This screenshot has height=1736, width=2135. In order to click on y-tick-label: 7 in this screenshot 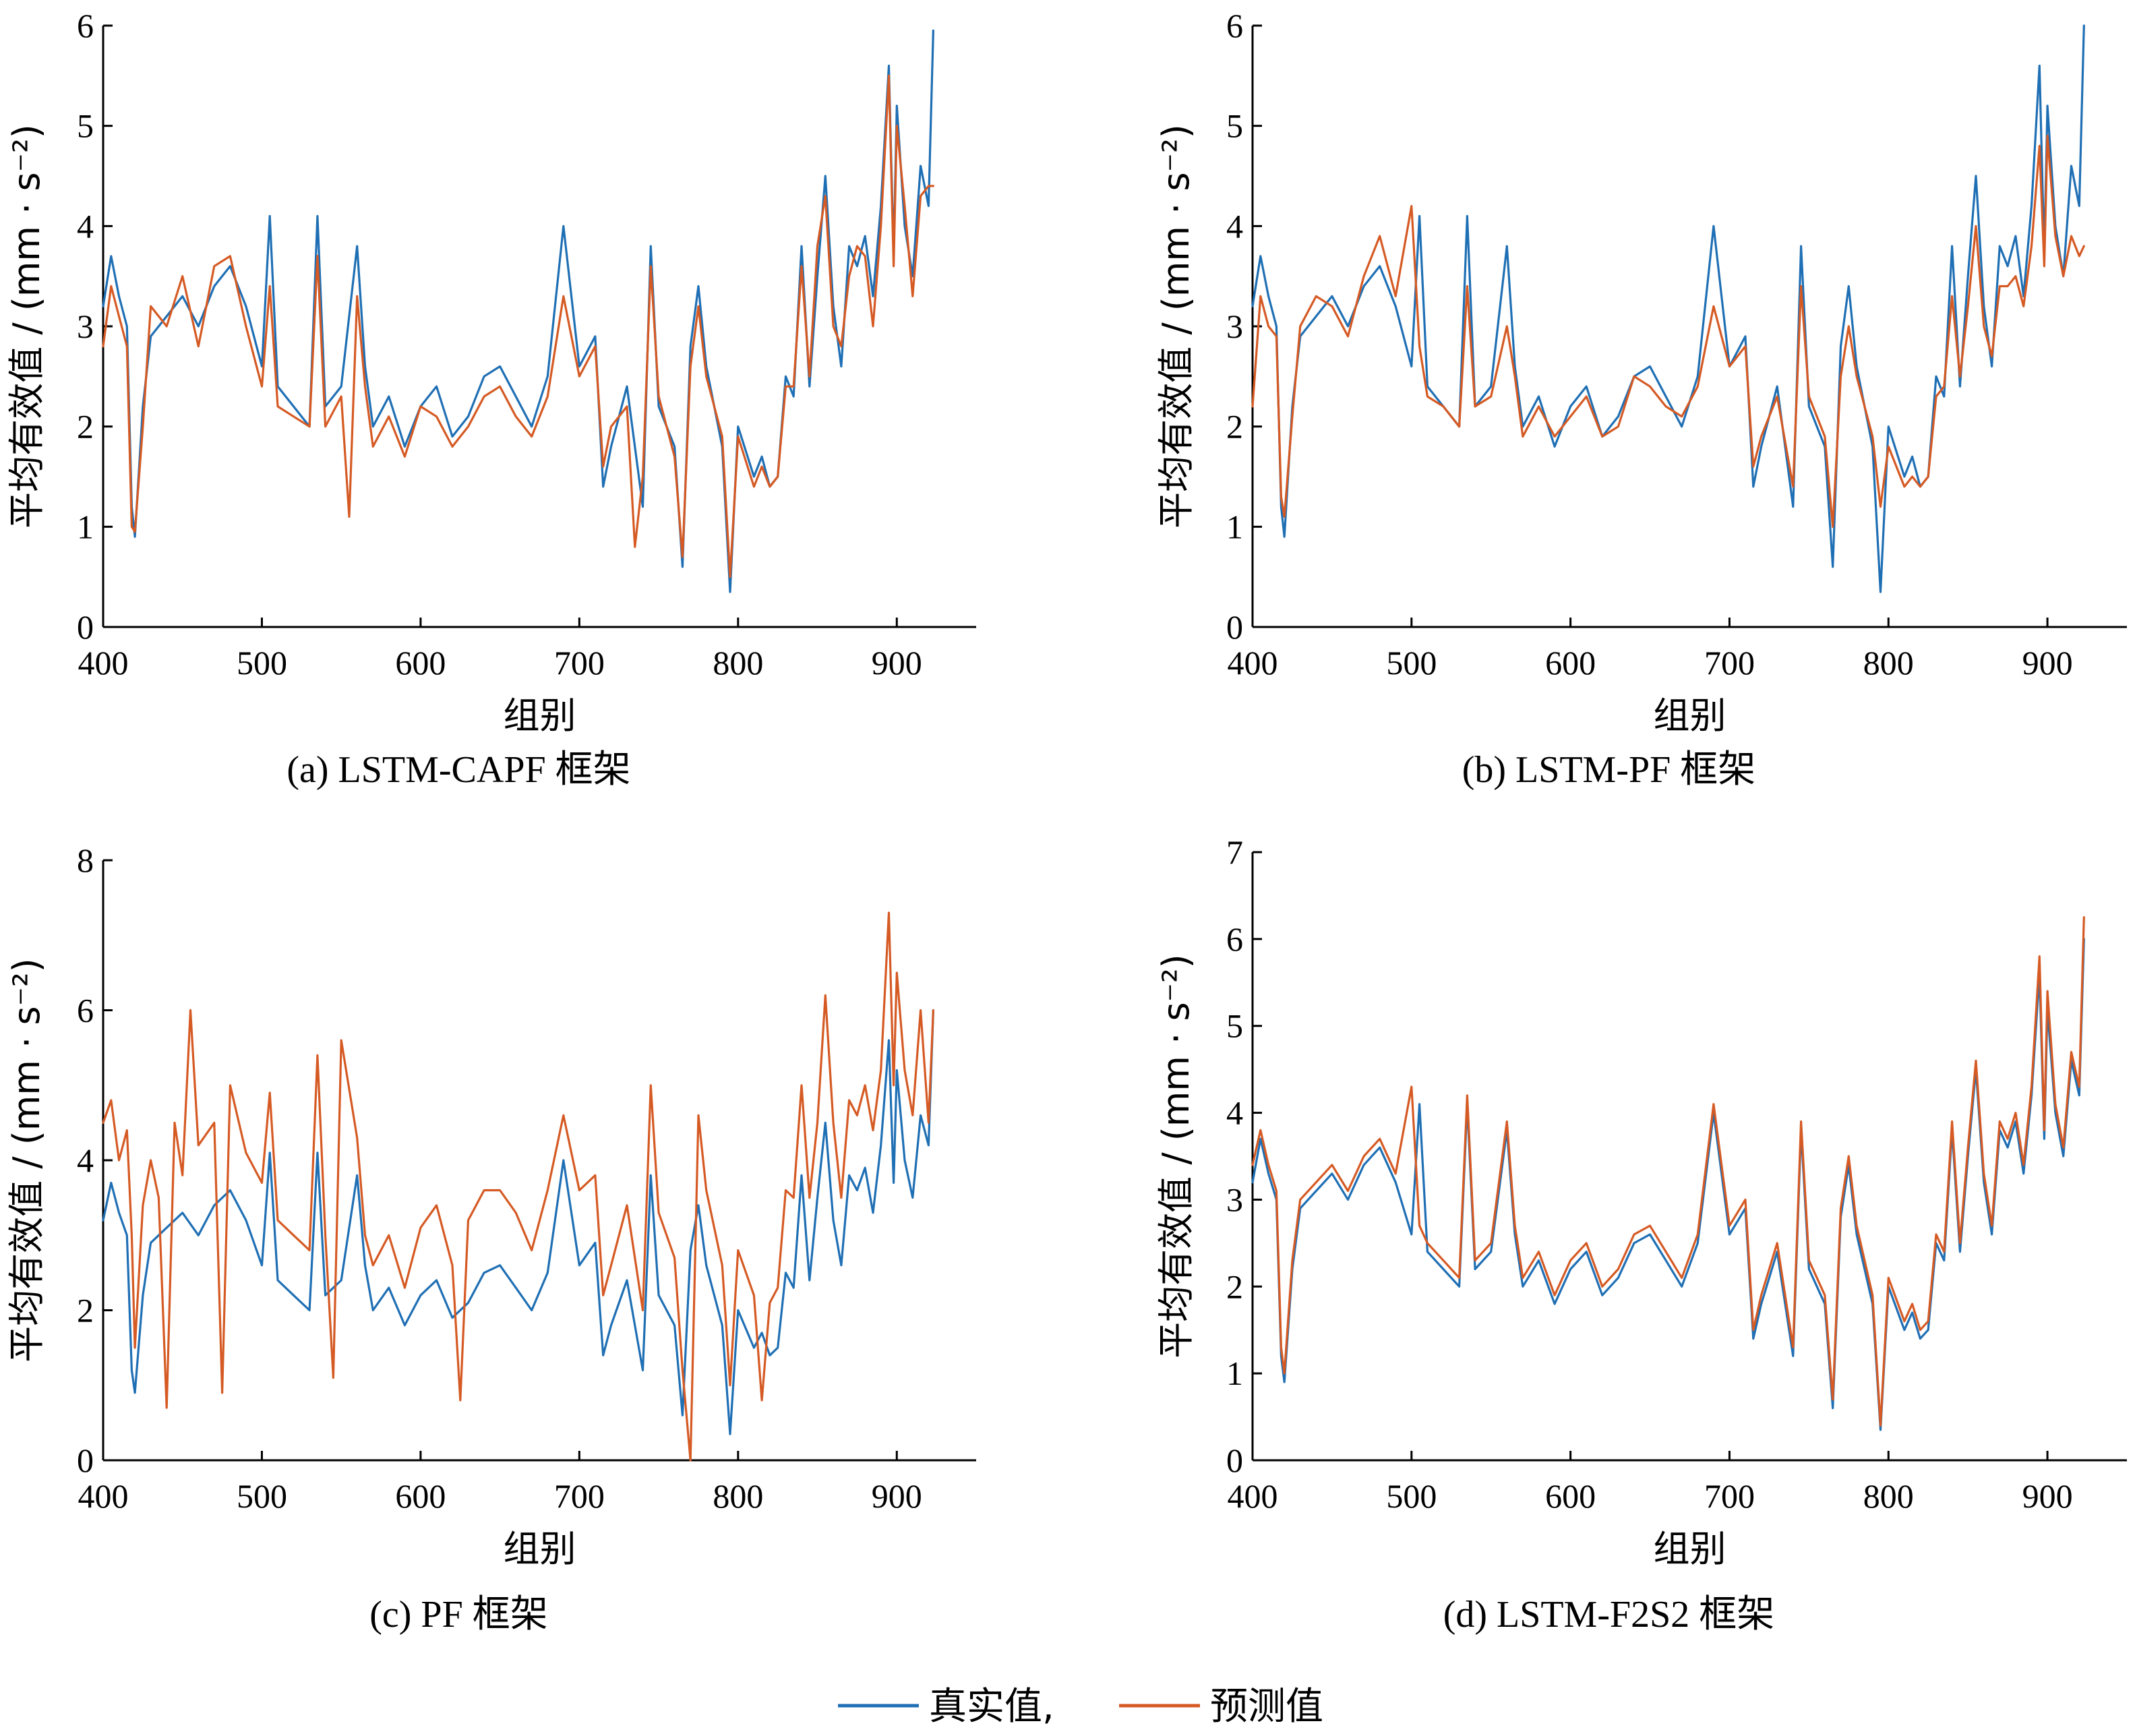, I will do `click(1234, 852)`.